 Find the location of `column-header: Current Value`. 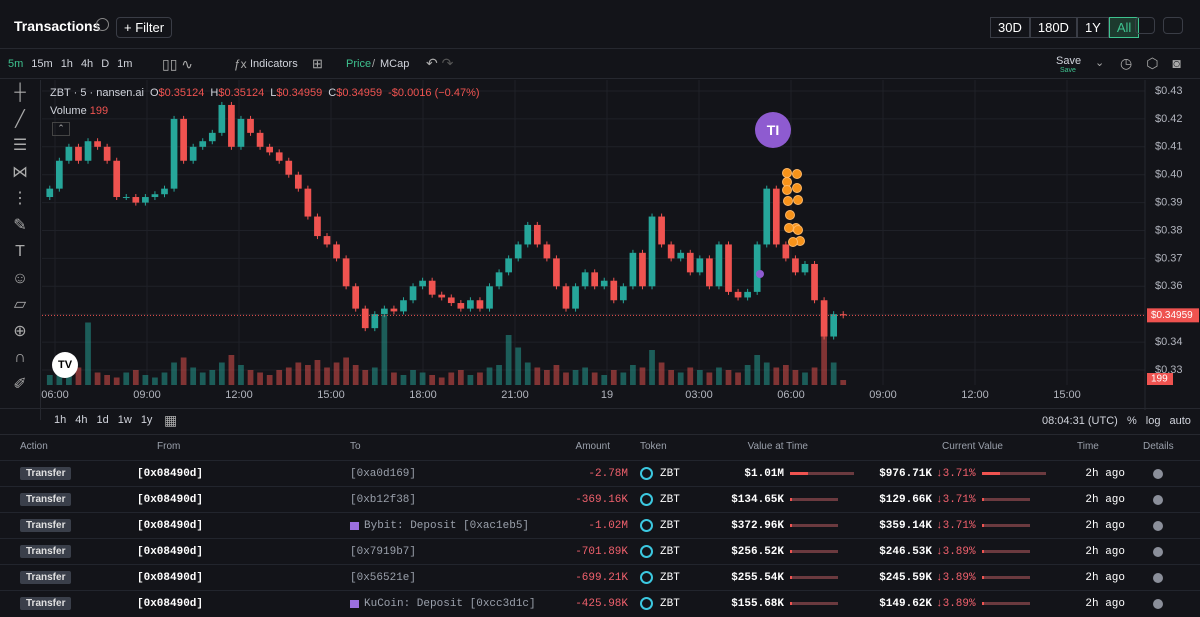

column-header: Current Value is located at coordinates (972, 446).